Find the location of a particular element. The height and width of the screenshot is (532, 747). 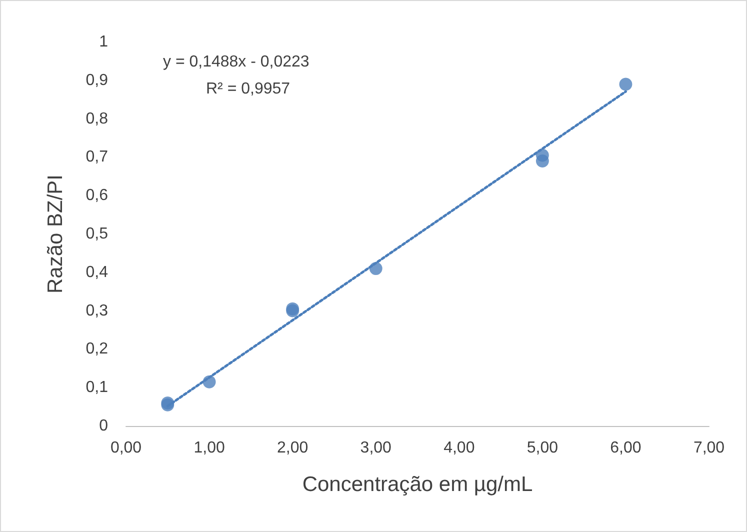

y-axis-title: Razão BZ/PI is located at coordinates (55, 234).